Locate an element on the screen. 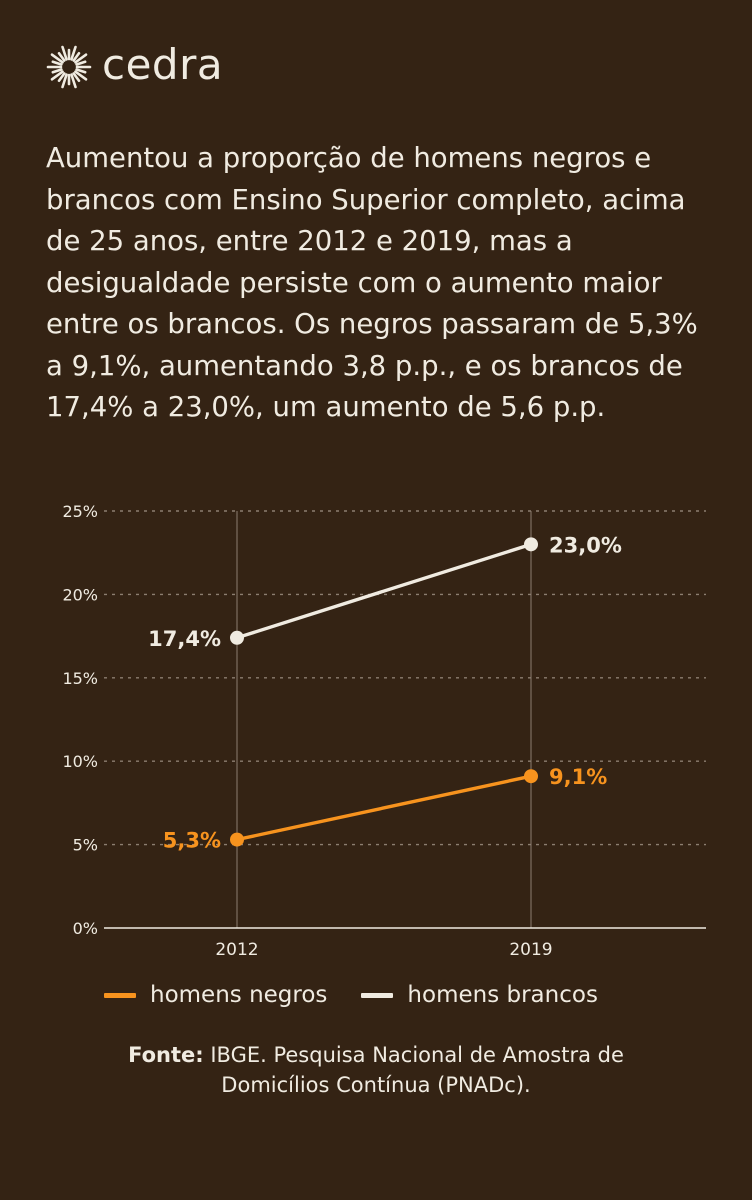 This screenshot has height=1200, width=752. y-tick-label-0: 0% is located at coordinates (85, 928).